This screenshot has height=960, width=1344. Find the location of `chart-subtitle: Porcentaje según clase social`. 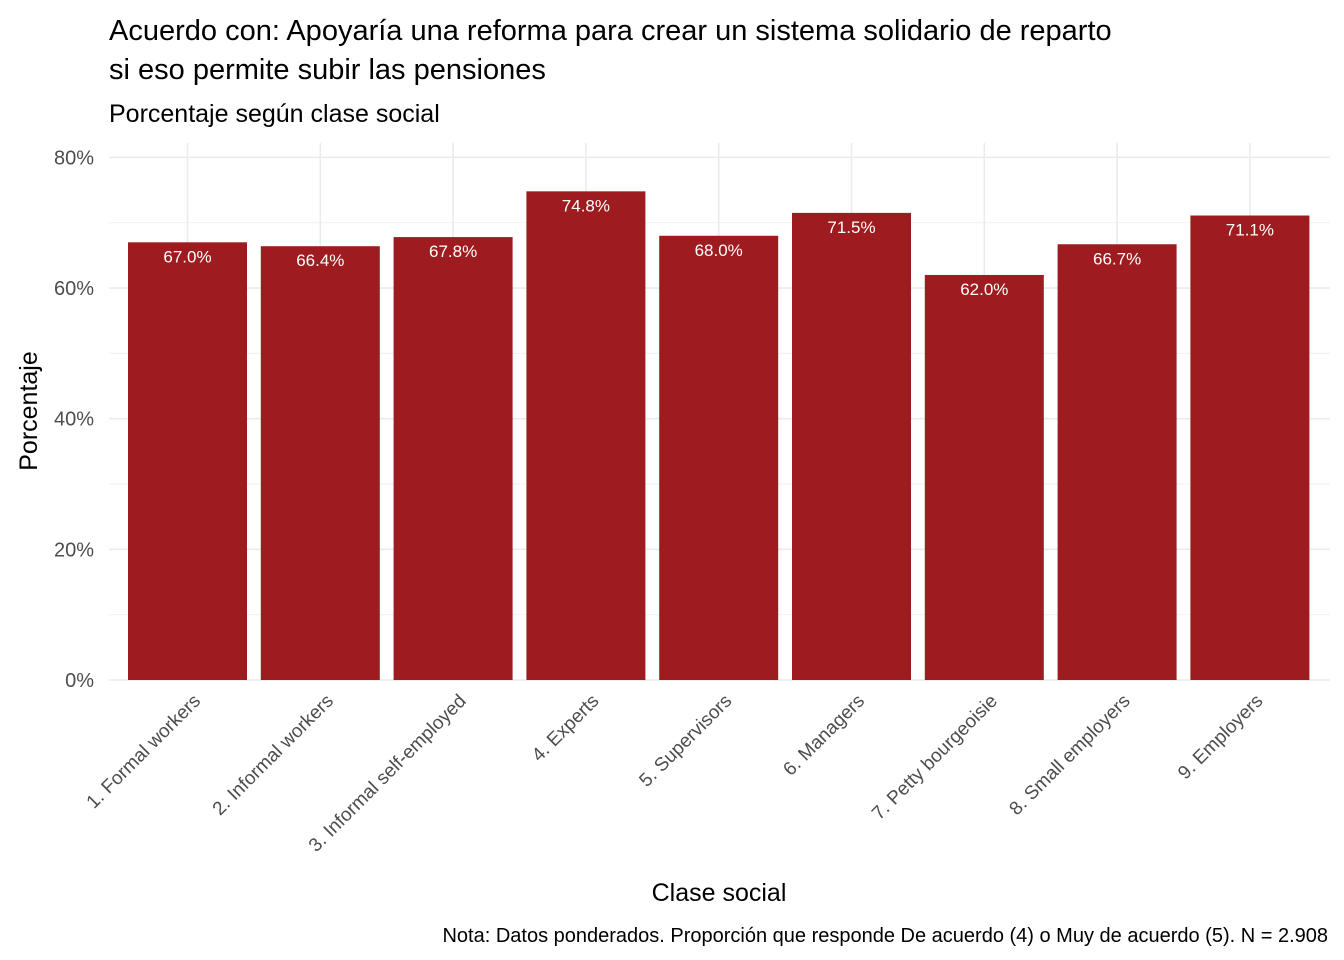

chart-subtitle: Porcentaje según clase social is located at coordinates (274, 114).